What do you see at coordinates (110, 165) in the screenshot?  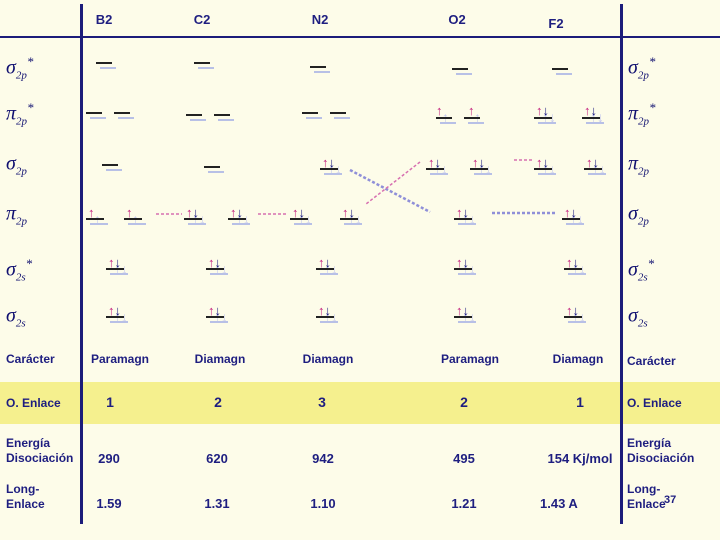 I see `level-b2-sigma2p` at bounding box center [110, 165].